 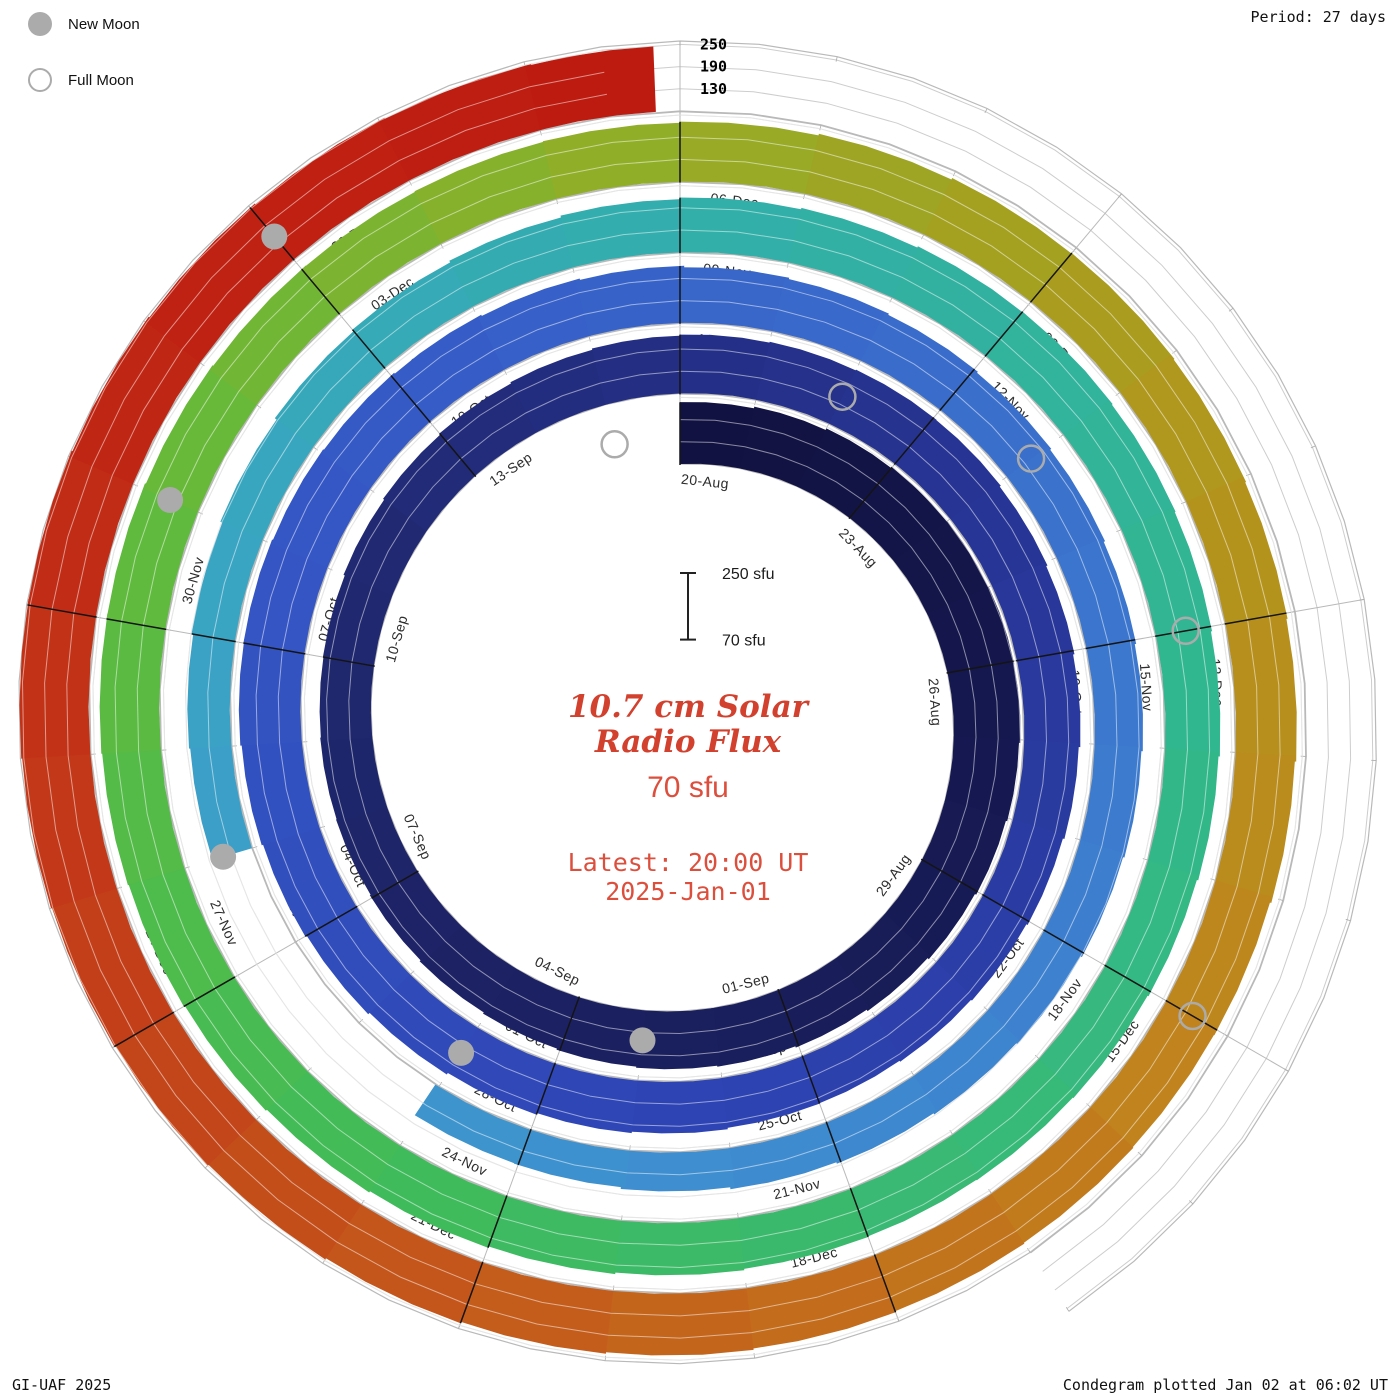 What do you see at coordinates (713, 89) in the screenshot?
I see `radial-axis-label: 130` at bounding box center [713, 89].